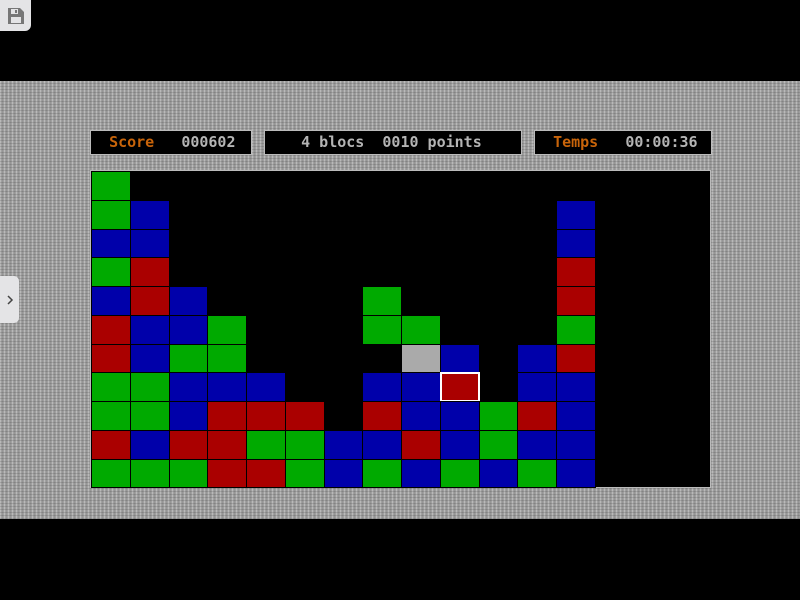  I want to click on selection-panel: 4 blocs 0010 points, so click(393, 142).